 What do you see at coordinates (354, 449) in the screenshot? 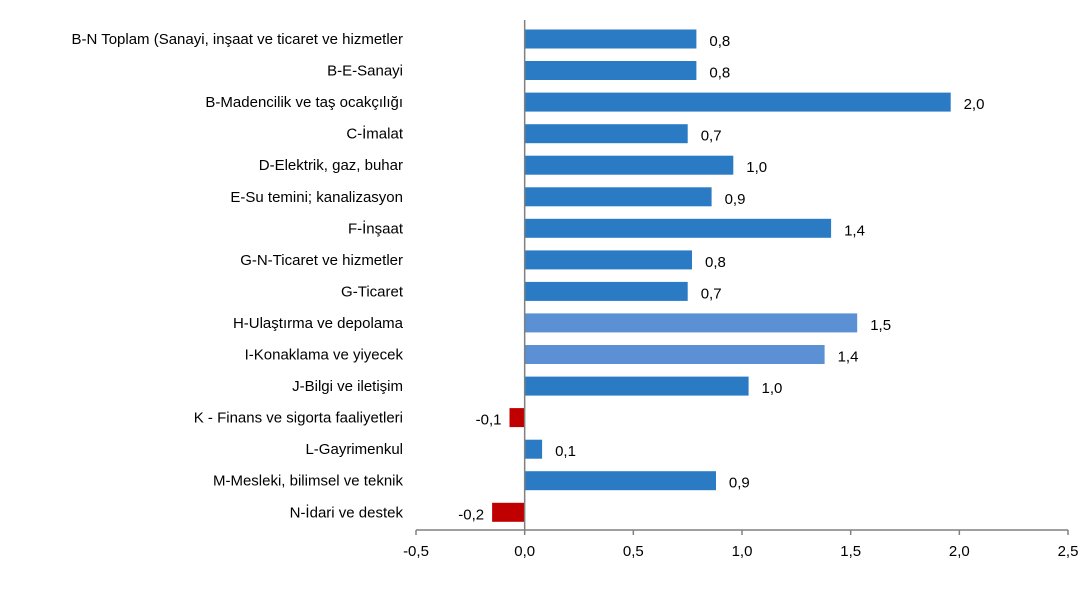
I see `category-label: L-Gayrimenkul` at bounding box center [354, 449].